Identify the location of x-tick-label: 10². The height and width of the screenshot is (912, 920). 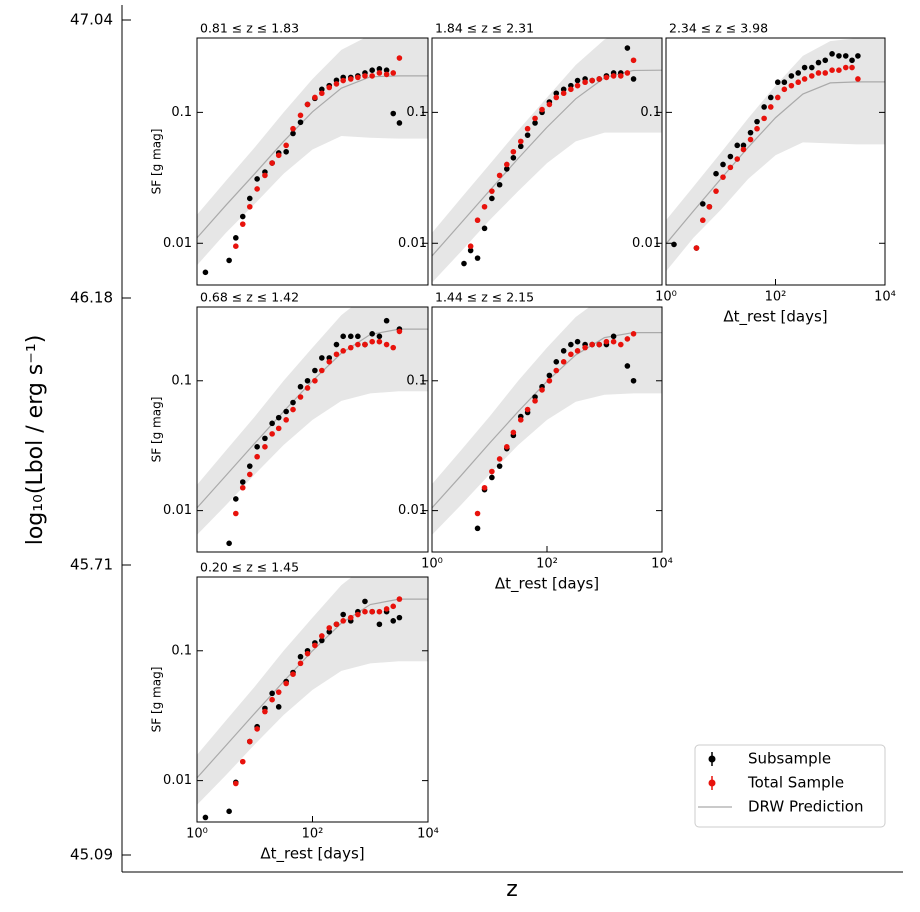
(776, 297).